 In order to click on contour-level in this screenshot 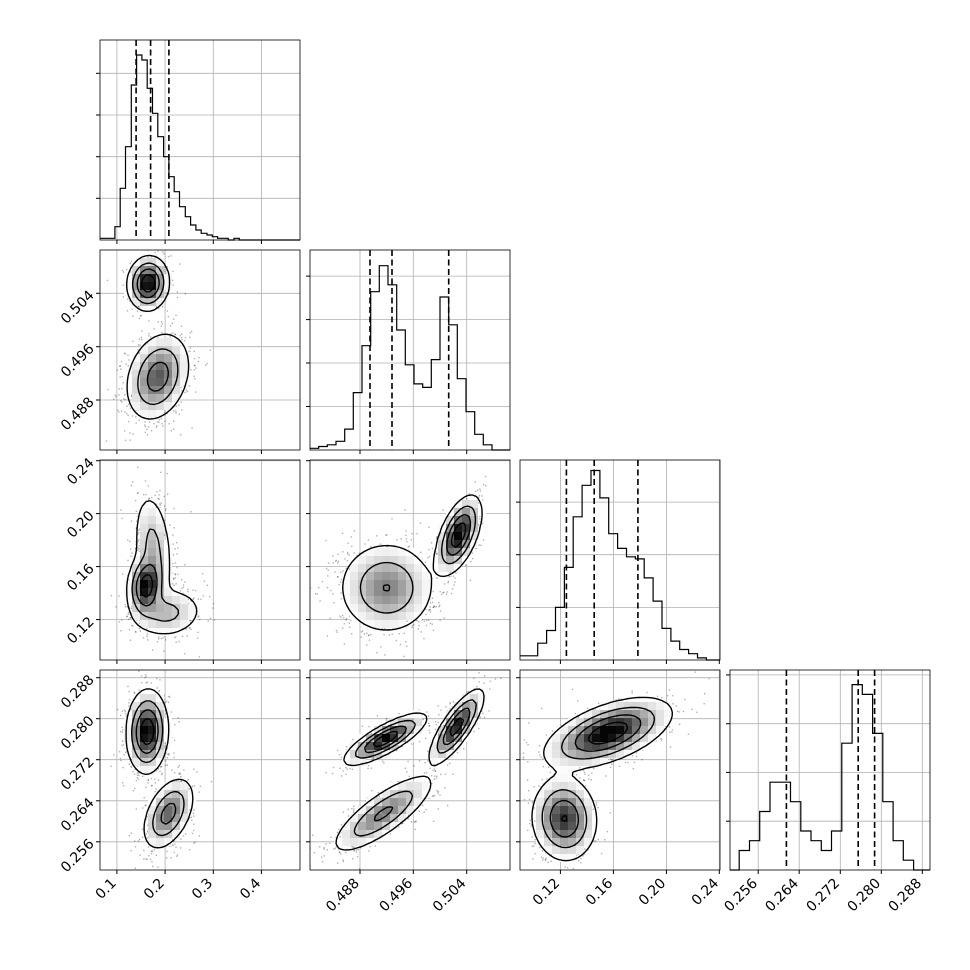, I will do `click(155, 334)`.